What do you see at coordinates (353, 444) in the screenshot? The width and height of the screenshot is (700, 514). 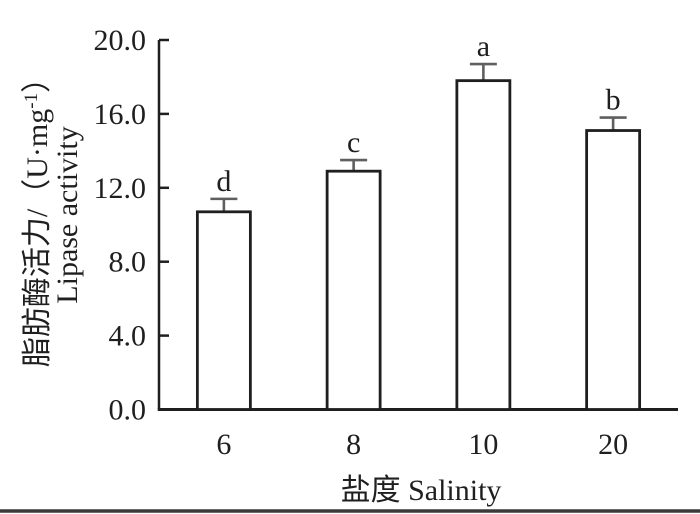 I see `x-tick-label: 8` at bounding box center [353, 444].